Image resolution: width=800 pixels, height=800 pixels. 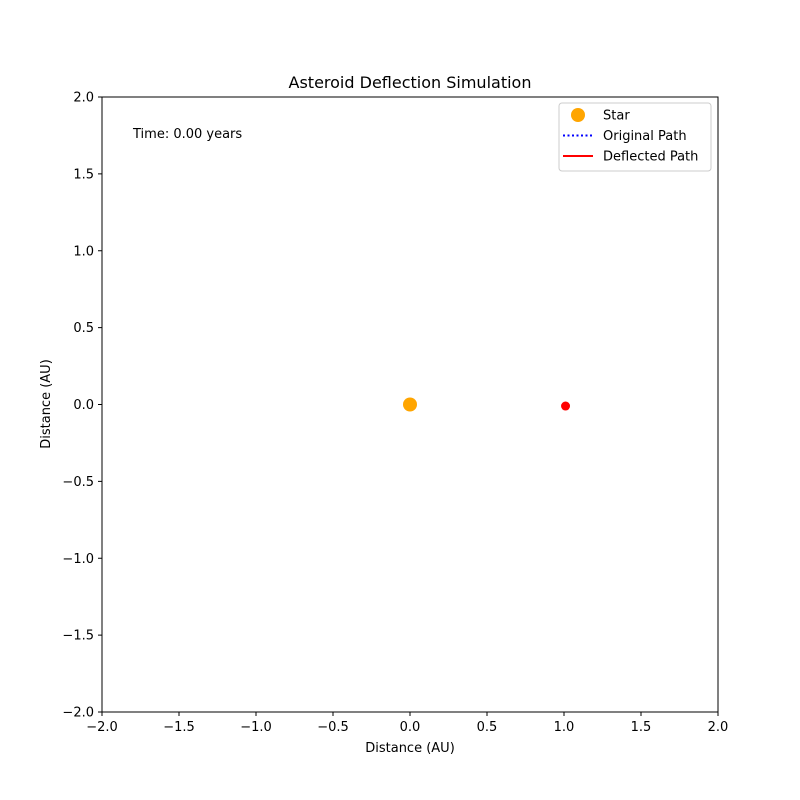 I want to click on legend: Star Original Path Deflected Path, so click(x=635, y=137).